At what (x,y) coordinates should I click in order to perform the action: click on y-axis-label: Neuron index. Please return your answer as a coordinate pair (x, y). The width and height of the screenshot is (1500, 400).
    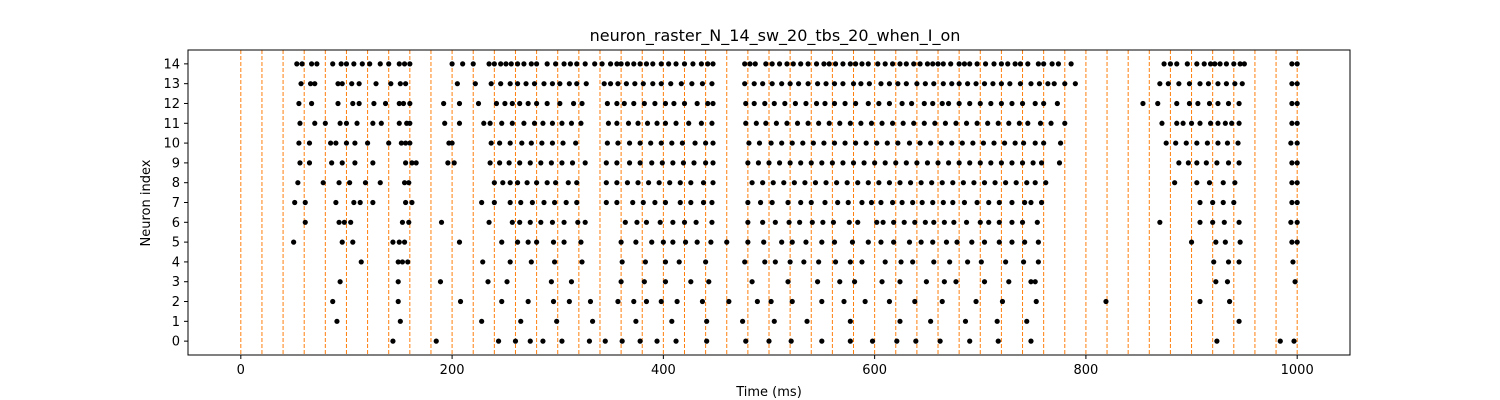
    Looking at the image, I should click on (146, 202).